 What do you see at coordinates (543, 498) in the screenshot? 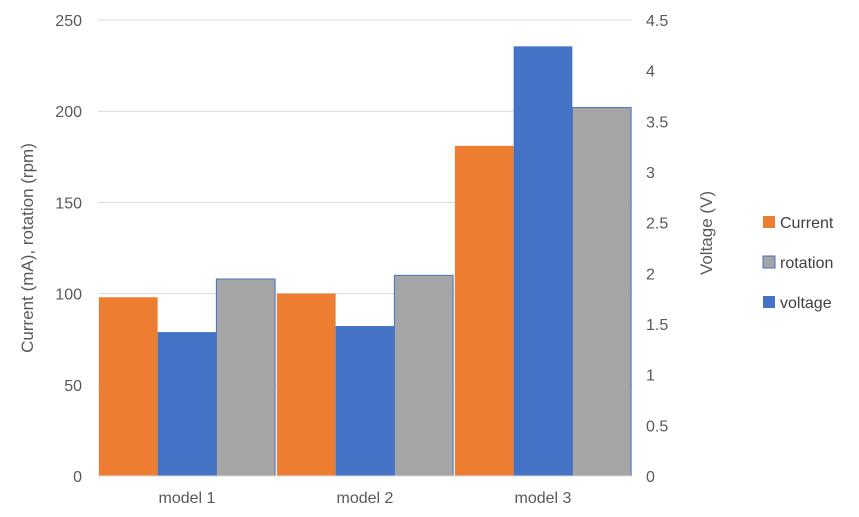
I see `x-tick-label: model 3` at bounding box center [543, 498].